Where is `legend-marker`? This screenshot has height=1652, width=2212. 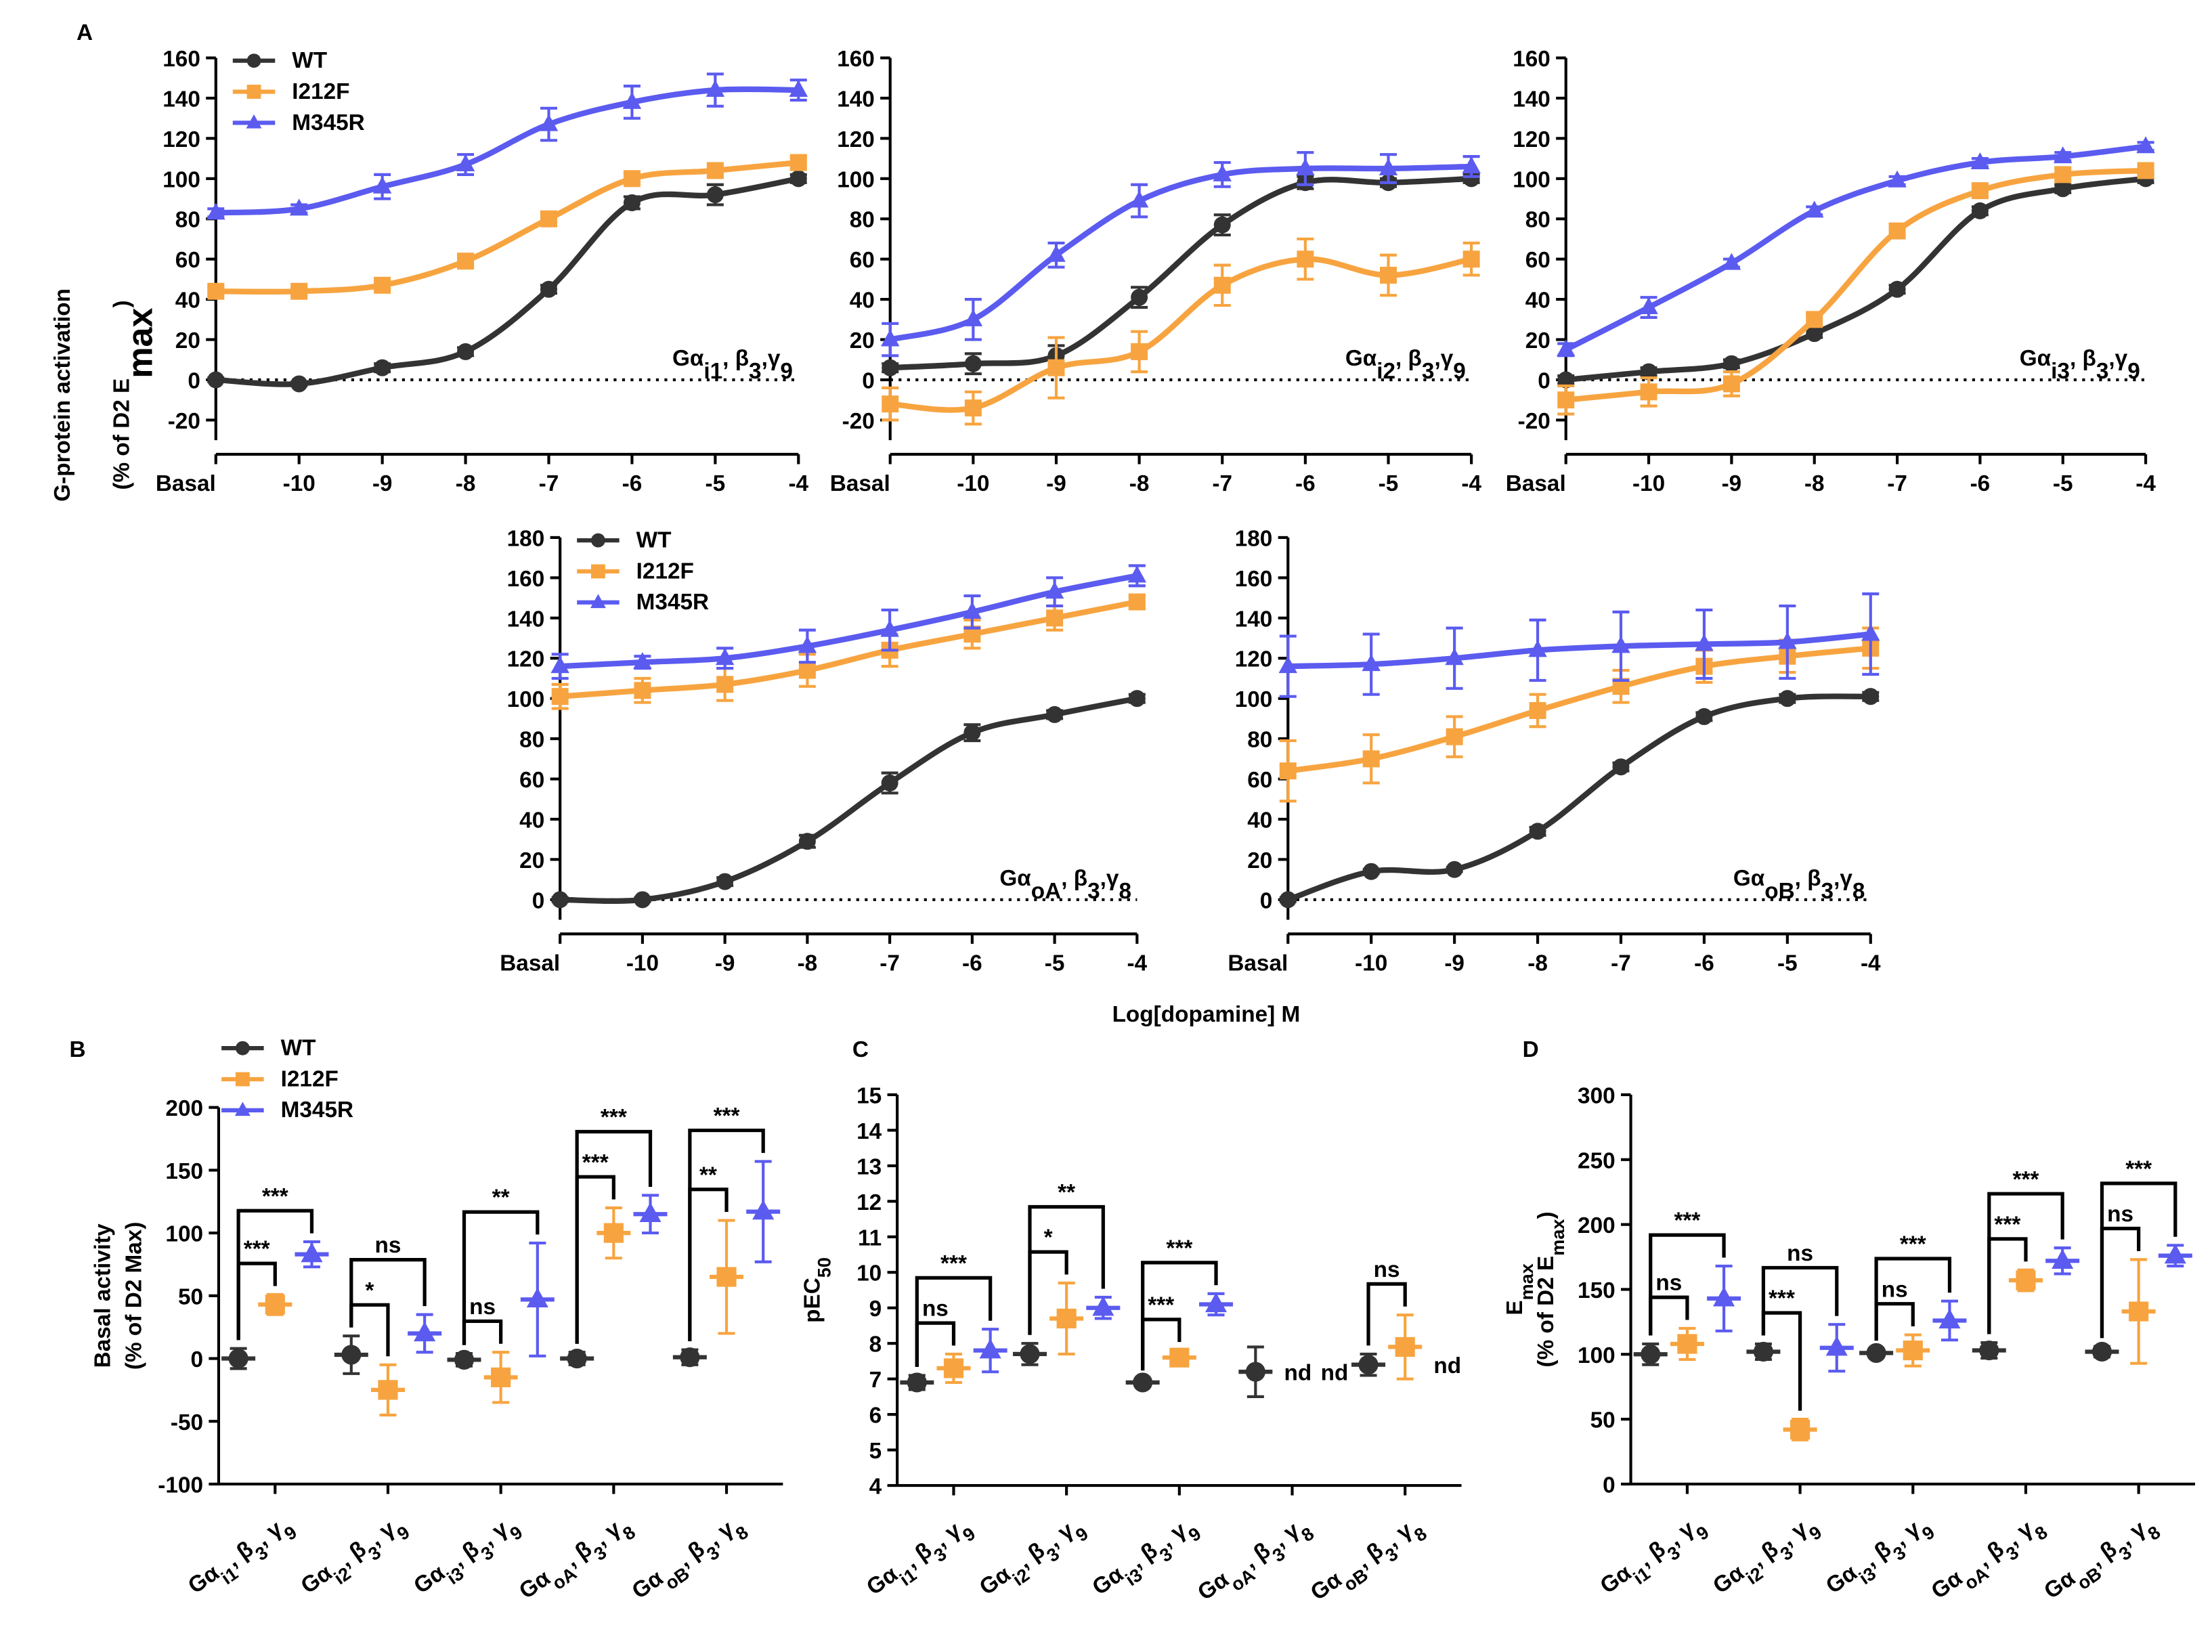 legend-marker is located at coordinates (598, 602).